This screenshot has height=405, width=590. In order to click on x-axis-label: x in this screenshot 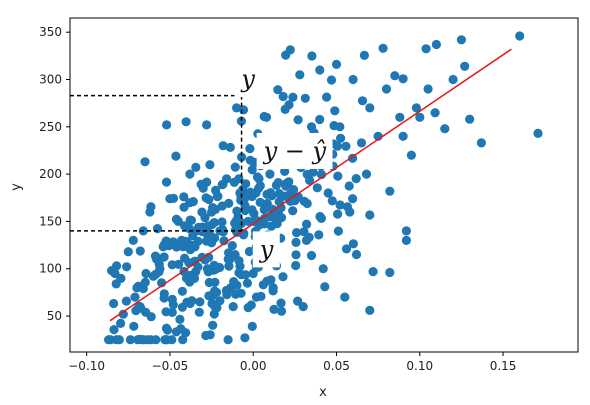, I will do `click(323, 392)`.